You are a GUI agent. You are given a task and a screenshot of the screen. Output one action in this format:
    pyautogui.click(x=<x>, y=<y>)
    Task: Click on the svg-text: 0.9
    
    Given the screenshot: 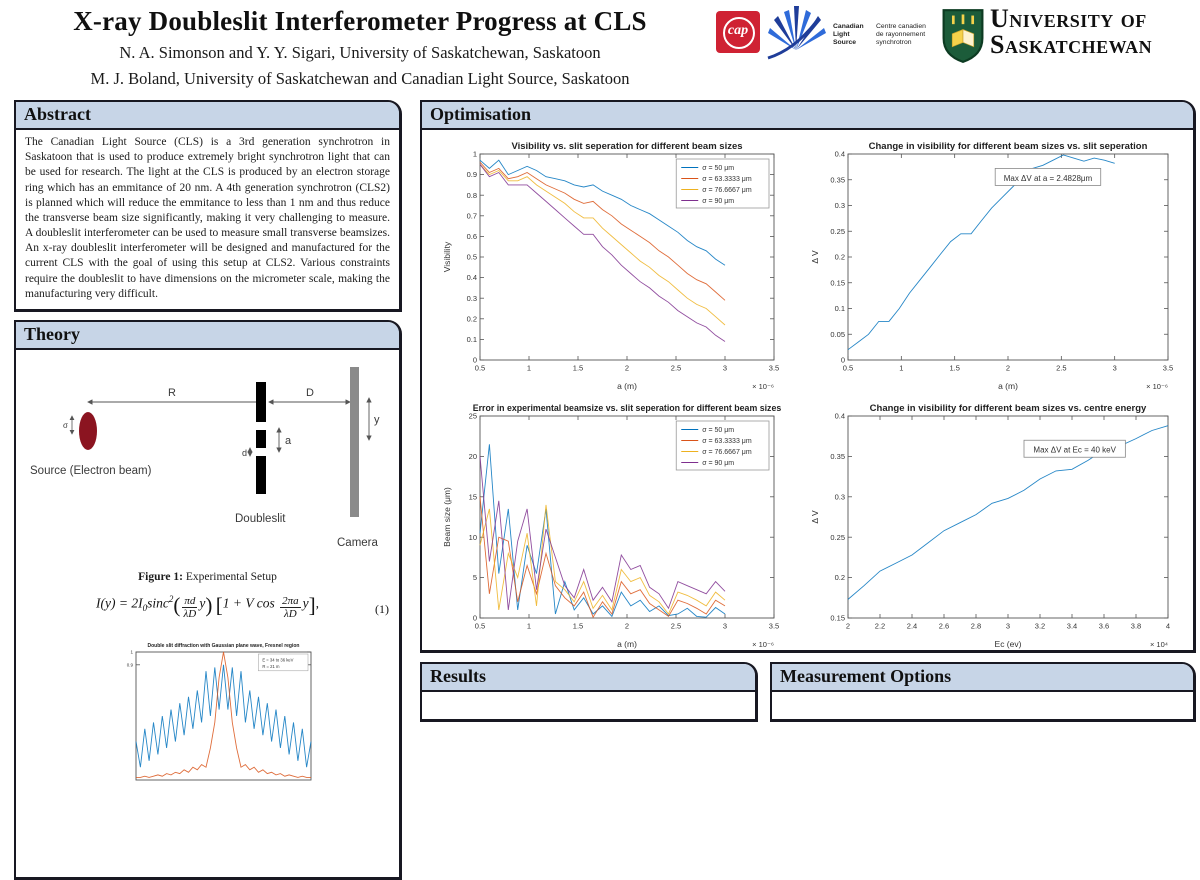 What is the action you would take?
    pyautogui.click(x=472, y=174)
    